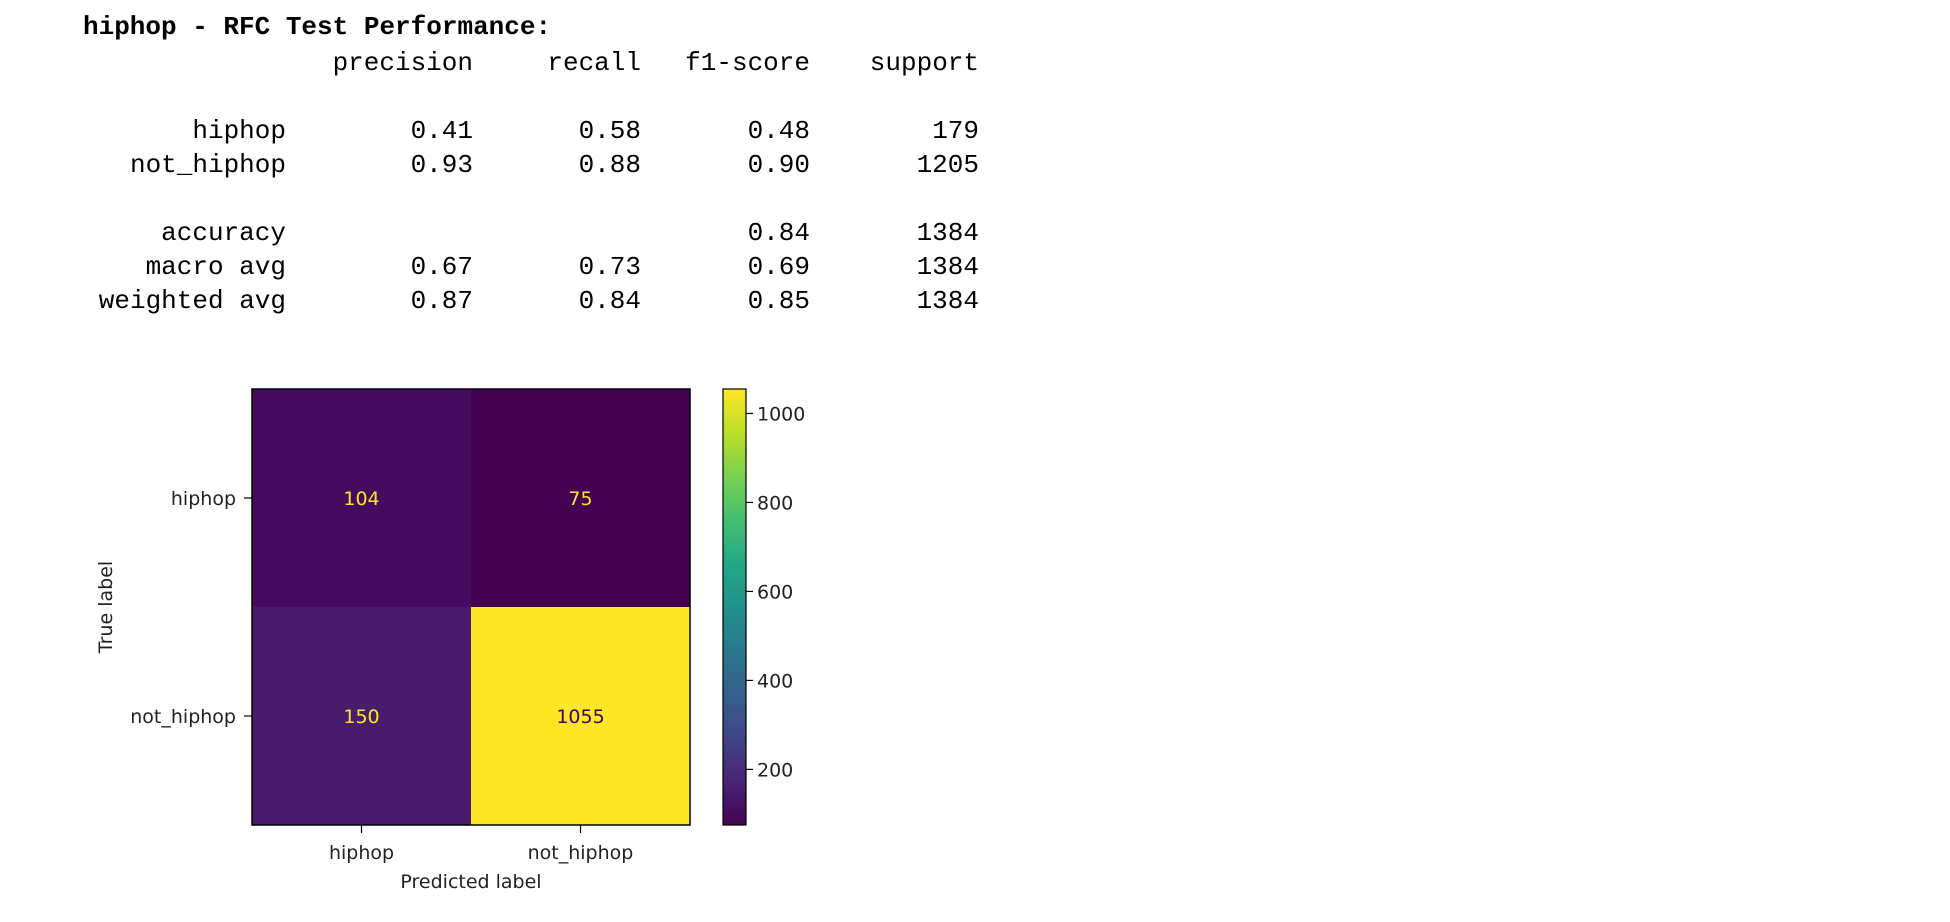 Image resolution: width=1950 pixels, height=922 pixels. I want to click on cell-value-label: 150, so click(361, 717).